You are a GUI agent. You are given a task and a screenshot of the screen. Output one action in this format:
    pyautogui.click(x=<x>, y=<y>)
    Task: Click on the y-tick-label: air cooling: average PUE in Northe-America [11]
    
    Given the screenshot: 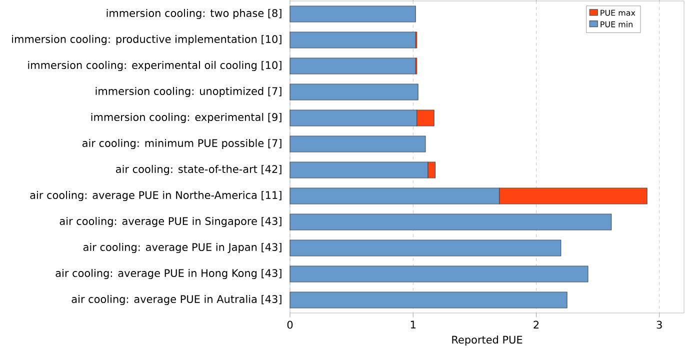 What is the action you would take?
    pyautogui.click(x=156, y=196)
    